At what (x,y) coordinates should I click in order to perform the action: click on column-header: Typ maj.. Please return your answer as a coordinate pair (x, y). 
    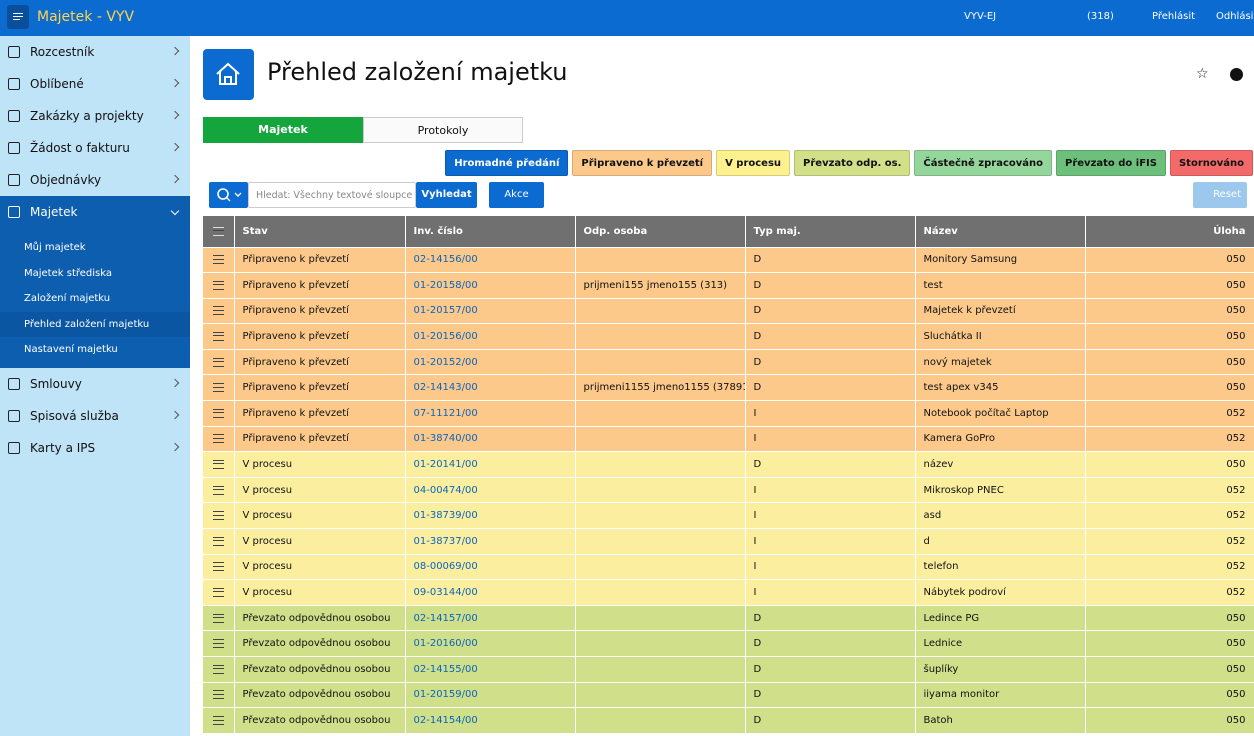
    Looking at the image, I should click on (830, 231).